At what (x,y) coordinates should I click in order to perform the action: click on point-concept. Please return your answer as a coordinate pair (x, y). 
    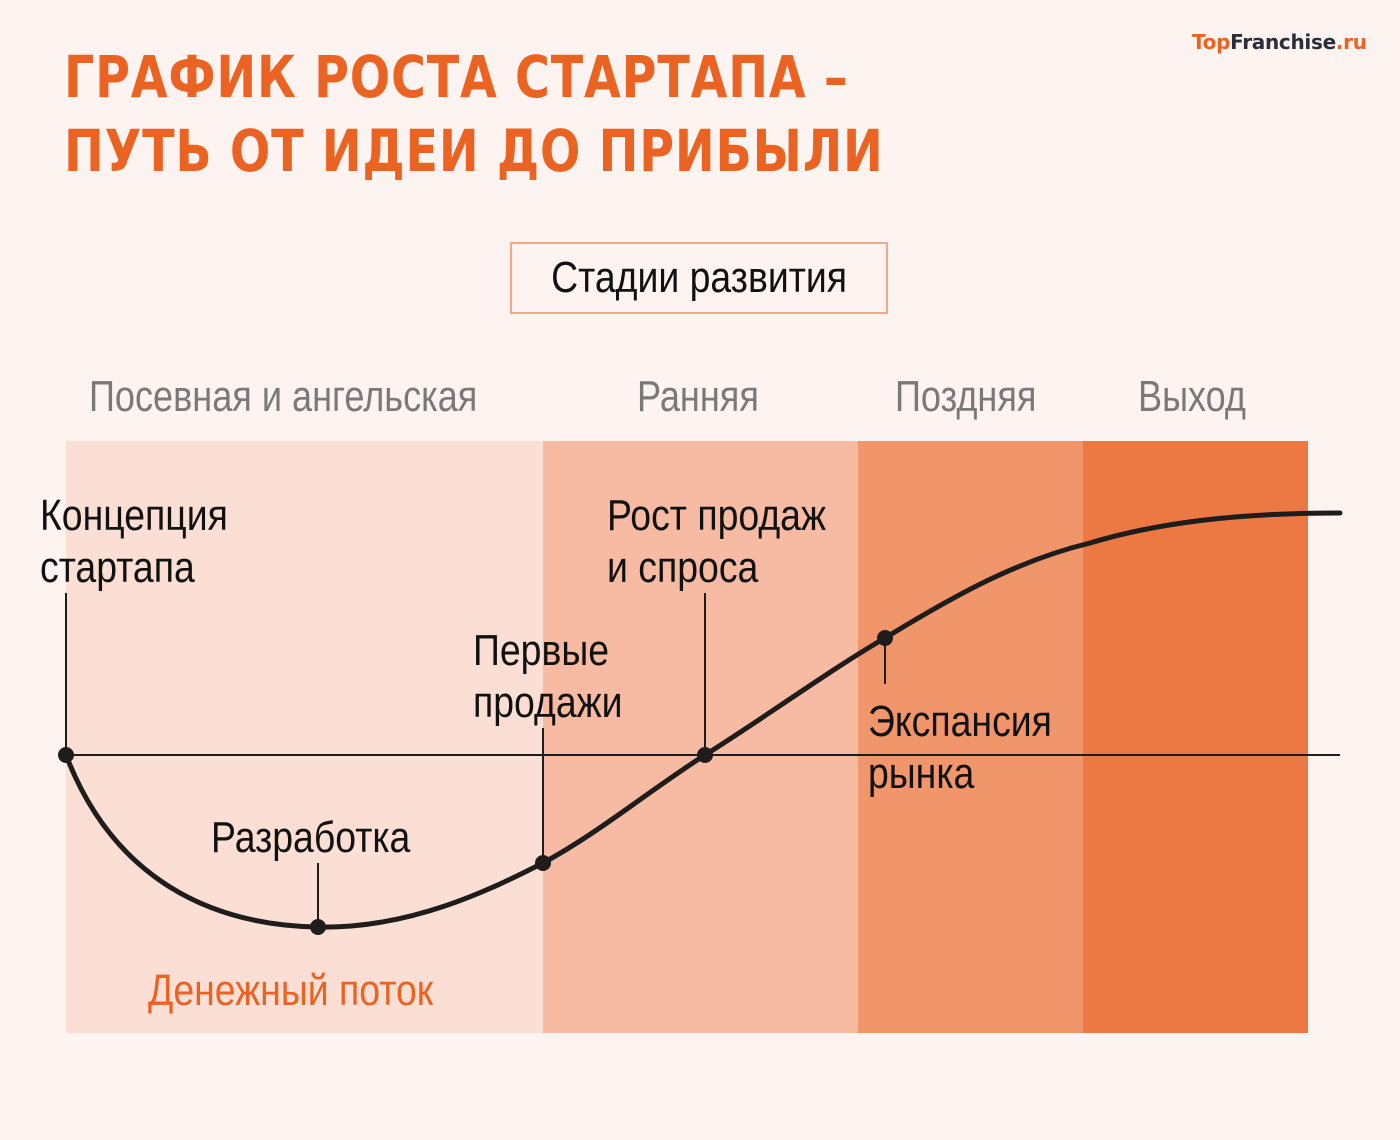
    Looking at the image, I should click on (66, 755).